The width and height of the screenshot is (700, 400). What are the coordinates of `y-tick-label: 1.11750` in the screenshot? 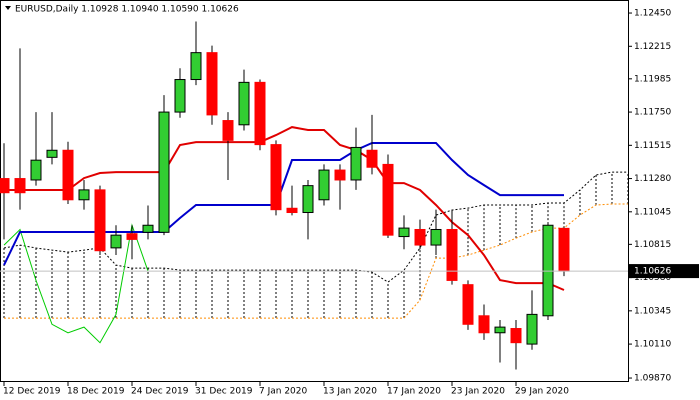 It's located at (652, 113).